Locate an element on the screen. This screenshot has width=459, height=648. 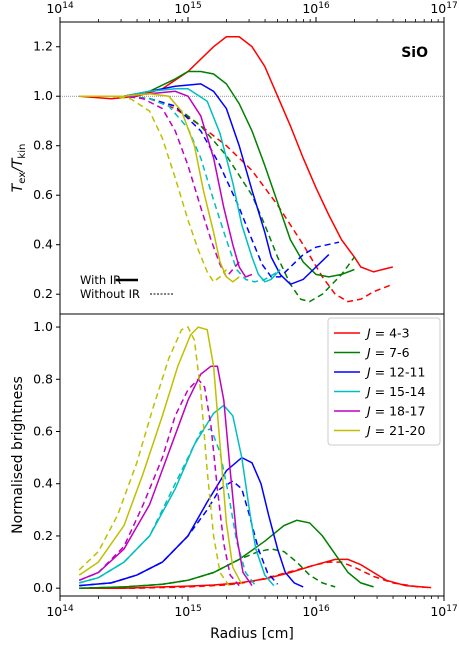
x-axis-label: Radius [cm] is located at coordinates (252, 634).